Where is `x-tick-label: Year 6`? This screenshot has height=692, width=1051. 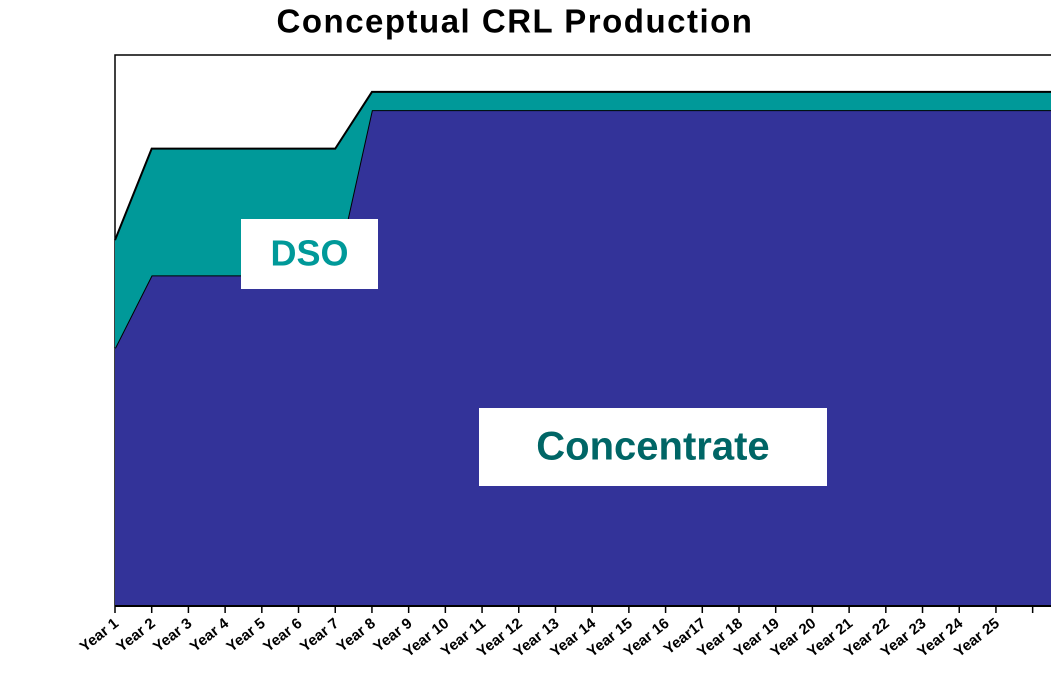 x-tick-label: Year 6 is located at coordinates (282, 635).